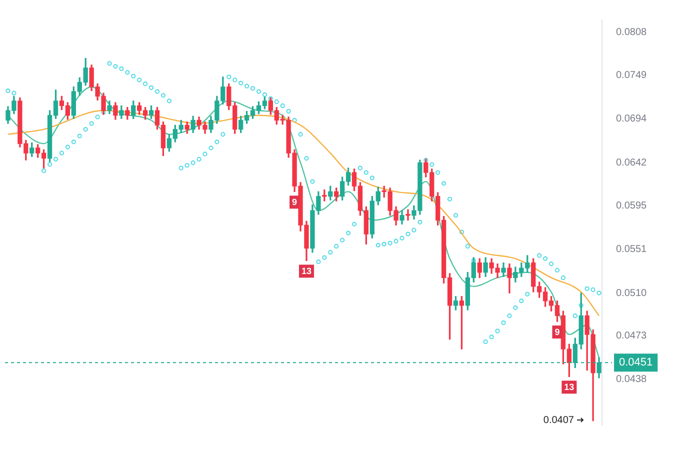 The image size is (680, 453). Describe the element at coordinates (632, 32) in the screenshot. I see `y-tick-label: 0.0808` at that location.